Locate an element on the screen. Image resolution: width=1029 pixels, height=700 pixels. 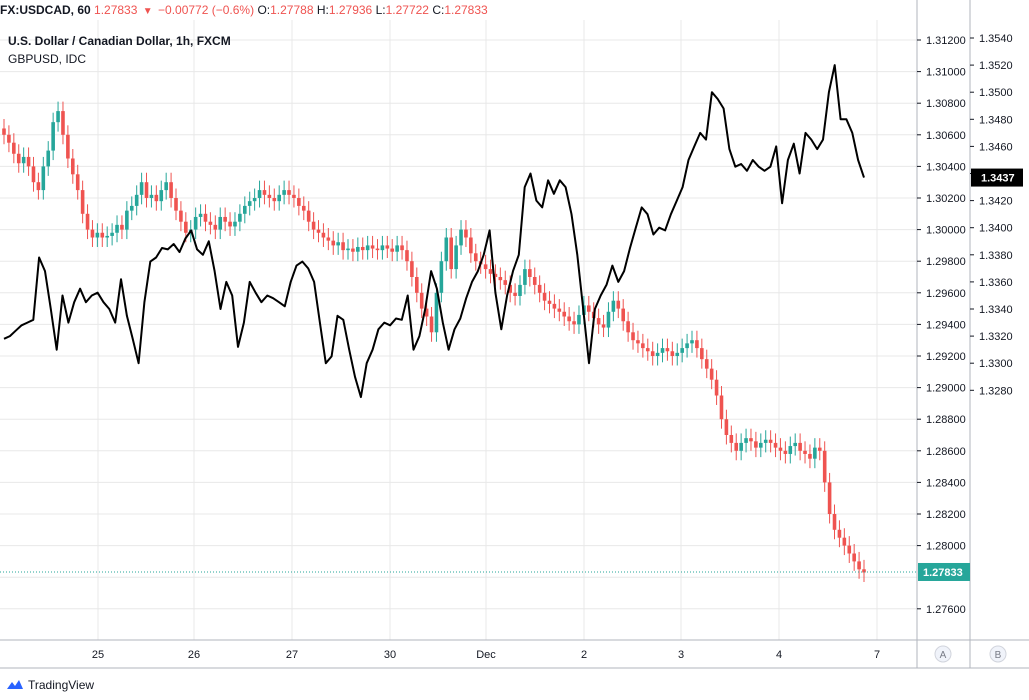
scale-b-tick-label: 1.3520 is located at coordinates (996, 66).